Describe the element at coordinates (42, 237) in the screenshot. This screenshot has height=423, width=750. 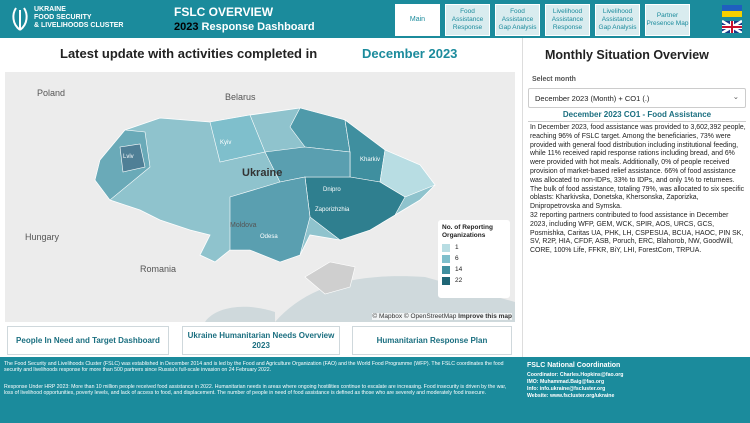
I see `map-label: Hungary` at that location.